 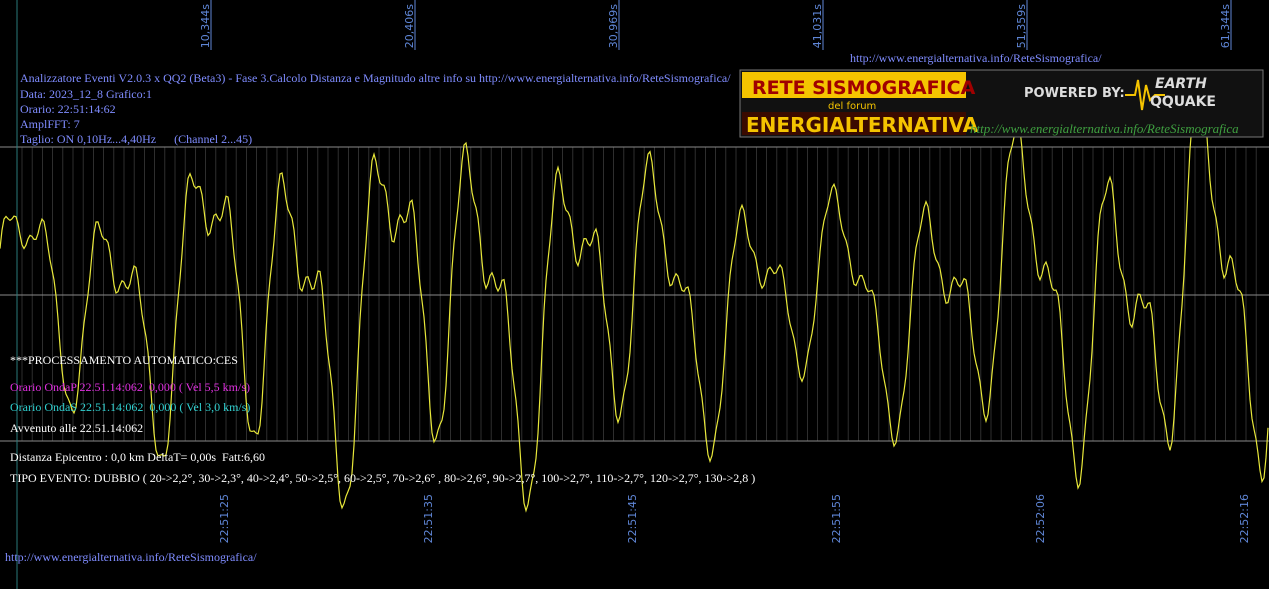 What do you see at coordinates (1040, 518) in the screenshot?
I see `bottom-label: 22:52:06` at bounding box center [1040, 518].